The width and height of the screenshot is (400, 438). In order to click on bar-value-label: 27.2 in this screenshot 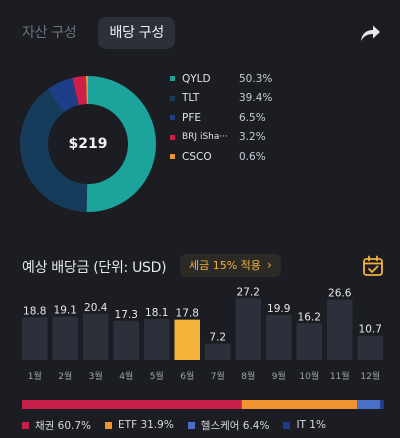, I will do `click(248, 292)`.